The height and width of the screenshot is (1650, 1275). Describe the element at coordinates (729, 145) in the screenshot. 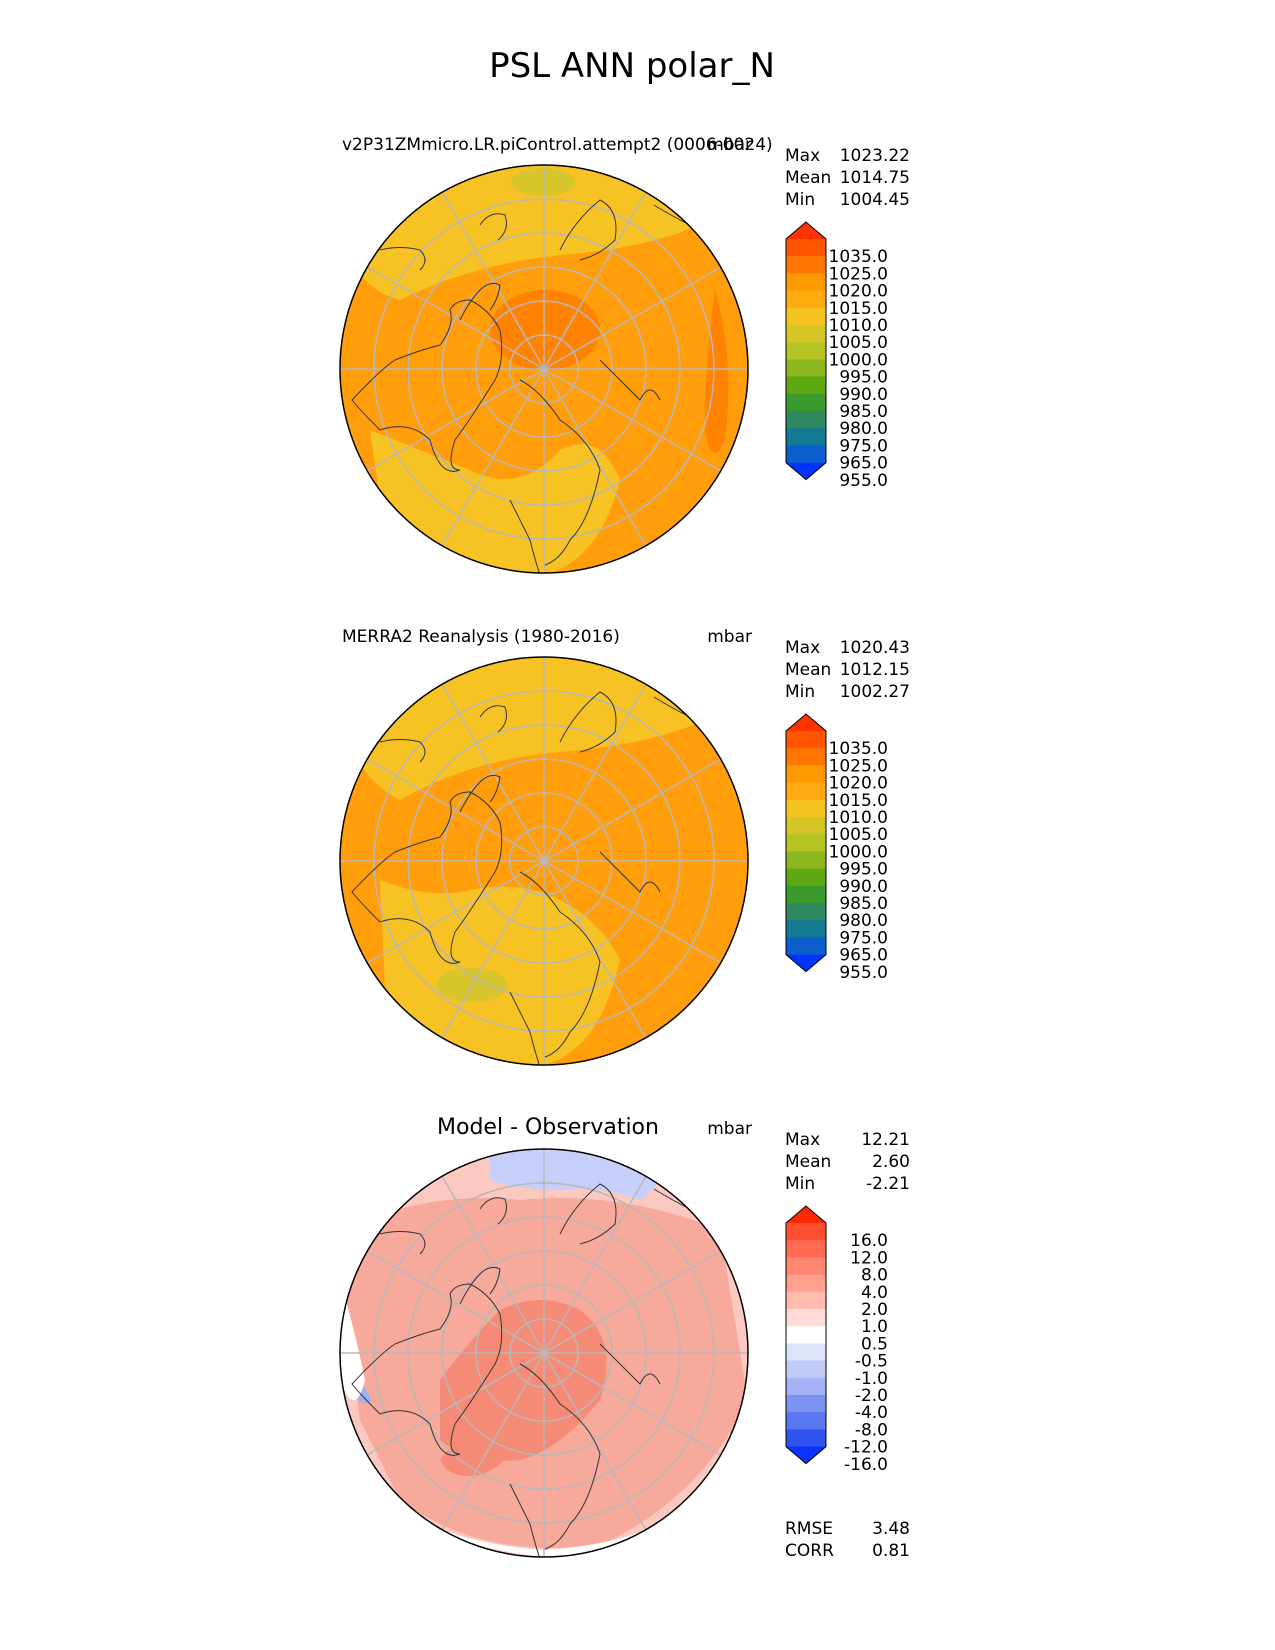

I see `panel-model-units: mbar` at that location.